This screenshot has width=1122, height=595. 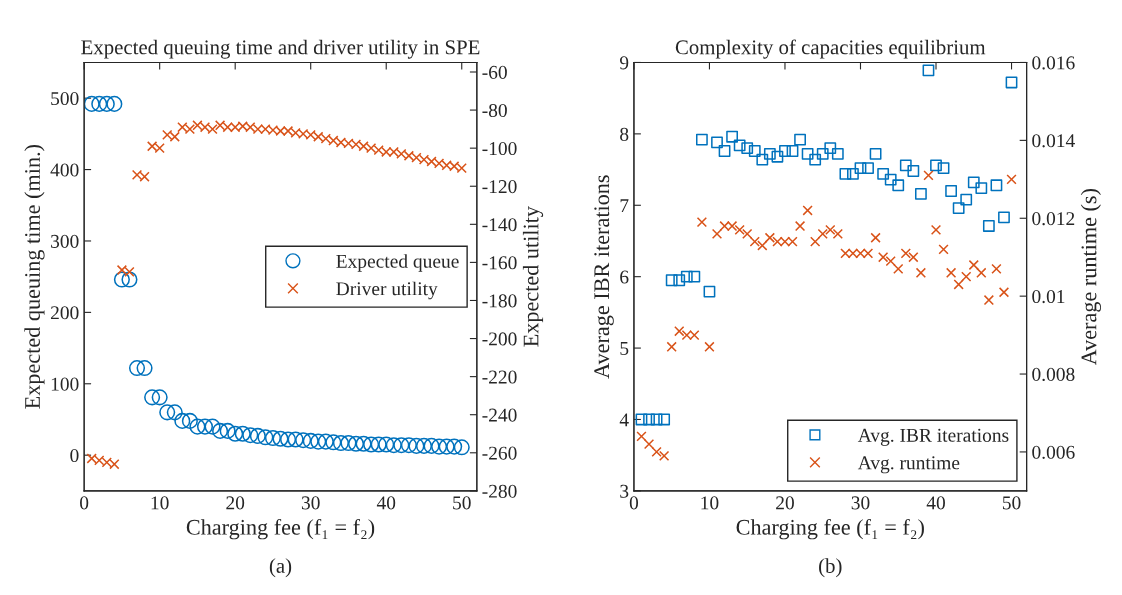 I want to click on y-axis-title: Average IBR iterations, so click(x=604, y=277).